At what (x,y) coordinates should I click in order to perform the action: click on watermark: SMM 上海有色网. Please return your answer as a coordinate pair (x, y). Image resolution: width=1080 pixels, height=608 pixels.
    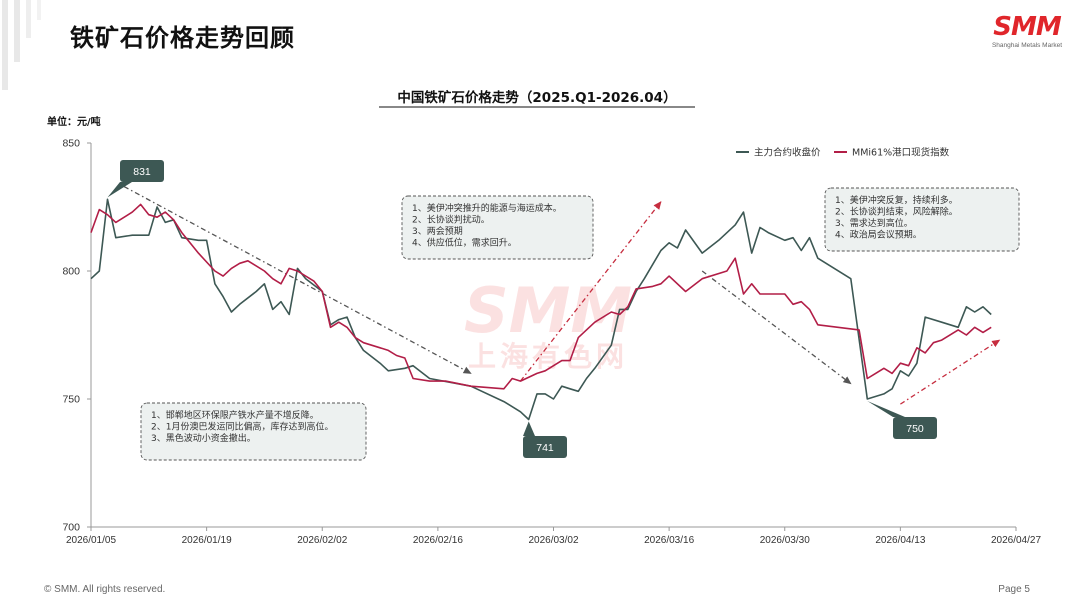
    Looking at the image, I should click on (548, 323).